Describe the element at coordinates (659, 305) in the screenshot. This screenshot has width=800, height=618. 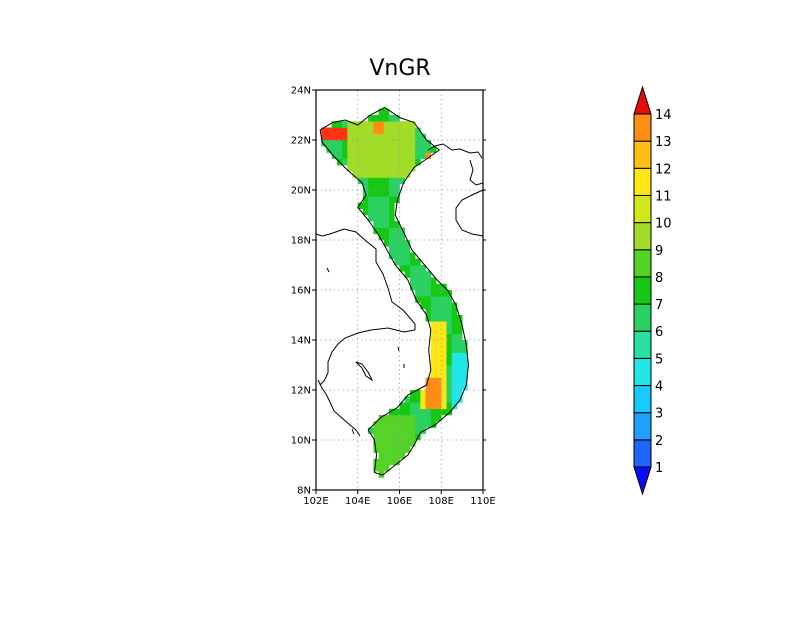
I see `colorbar-label: 7` at that location.